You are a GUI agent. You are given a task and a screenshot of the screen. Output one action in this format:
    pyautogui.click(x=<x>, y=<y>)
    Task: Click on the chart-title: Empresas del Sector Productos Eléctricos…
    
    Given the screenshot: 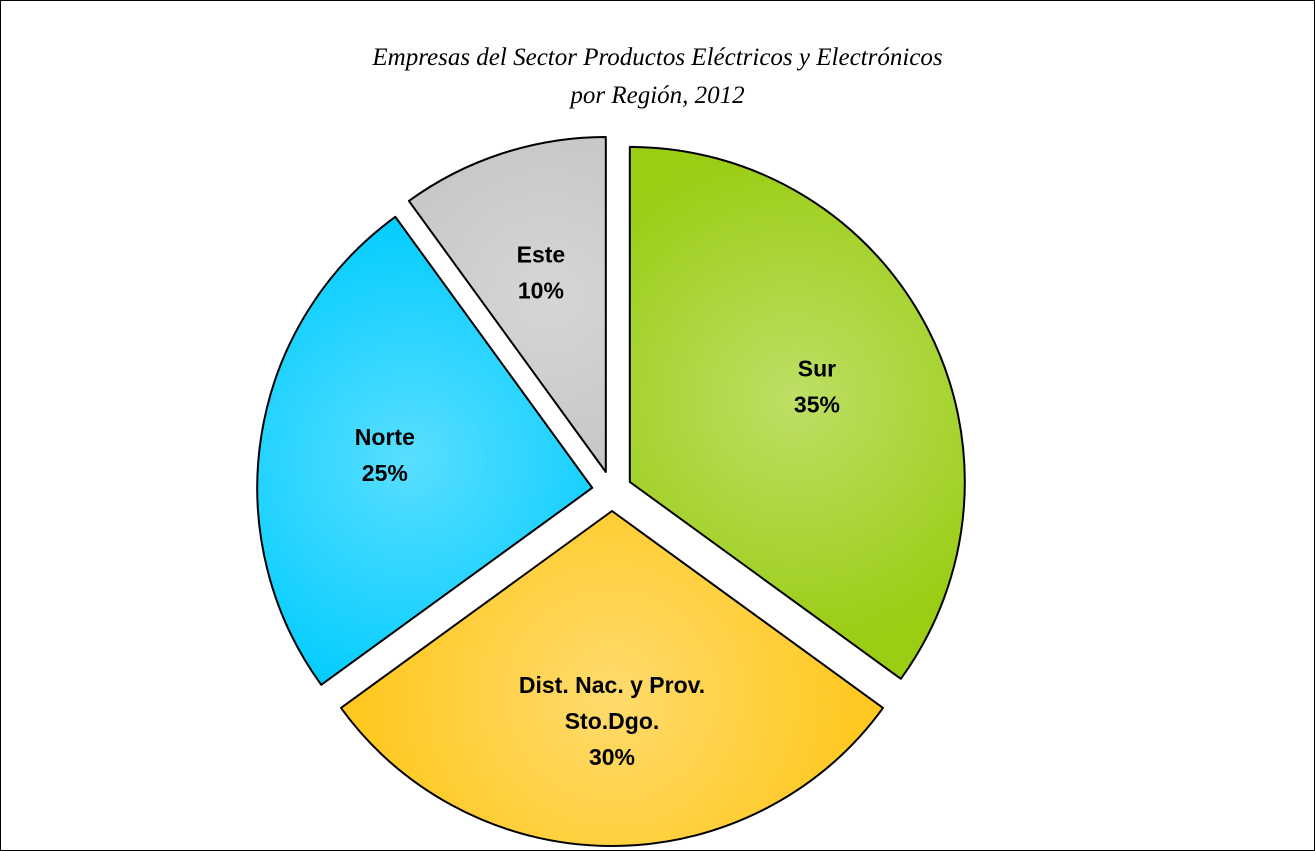 What is the action you would take?
    pyautogui.click(x=657, y=77)
    